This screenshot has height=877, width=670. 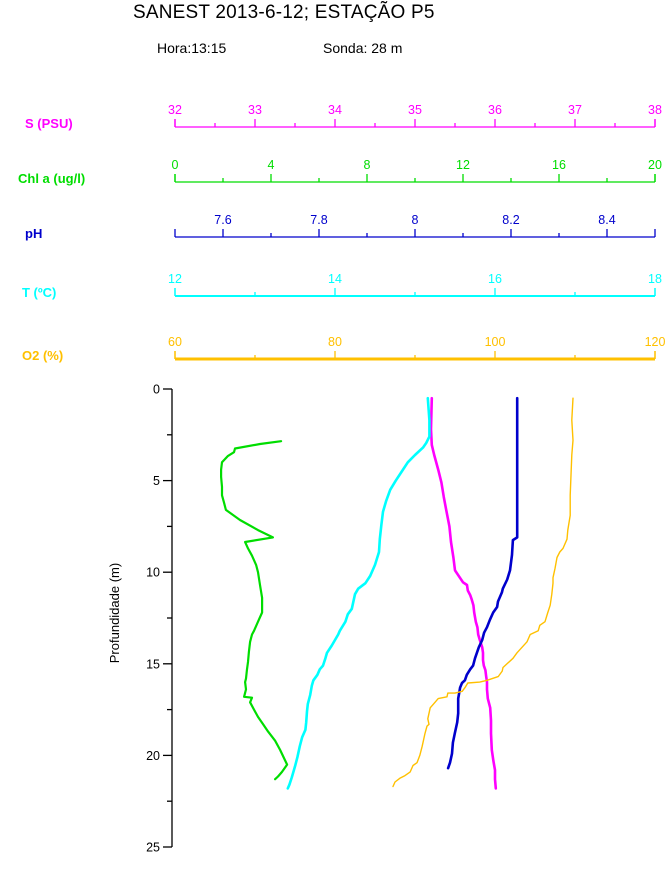 What do you see at coordinates (318, 220) in the screenshot?
I see `axis-tick-label-pH: 7.8` at bounding box center [318, 220].